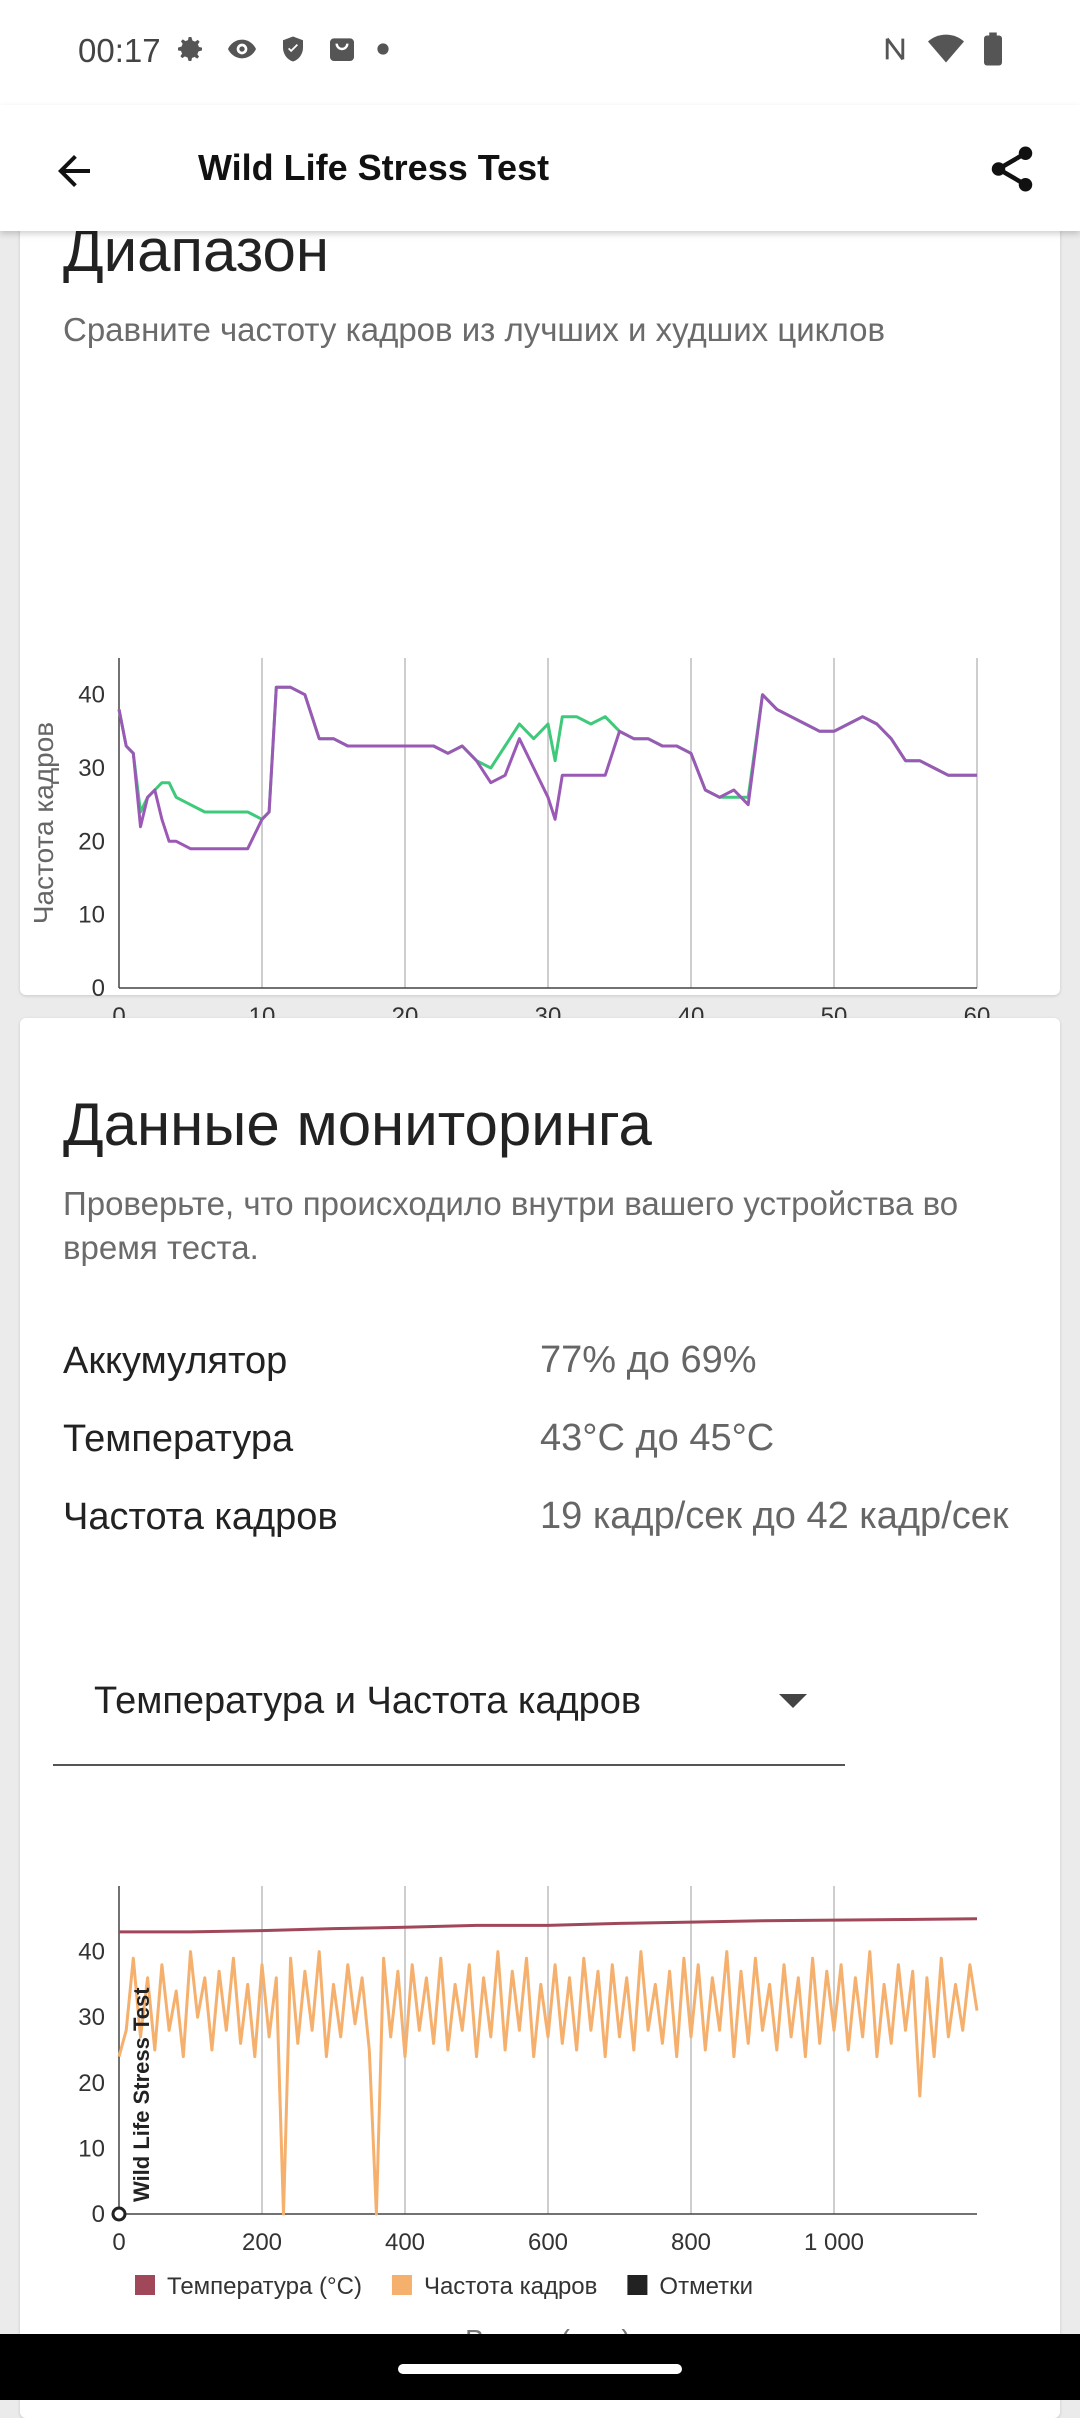 The width and height of the screenshot is (1080, 2418). What do you see at coordinates (510, 2286) in the screenshot?
I see `legend-label: Частота кадров` at bounding box center [510, 2286].